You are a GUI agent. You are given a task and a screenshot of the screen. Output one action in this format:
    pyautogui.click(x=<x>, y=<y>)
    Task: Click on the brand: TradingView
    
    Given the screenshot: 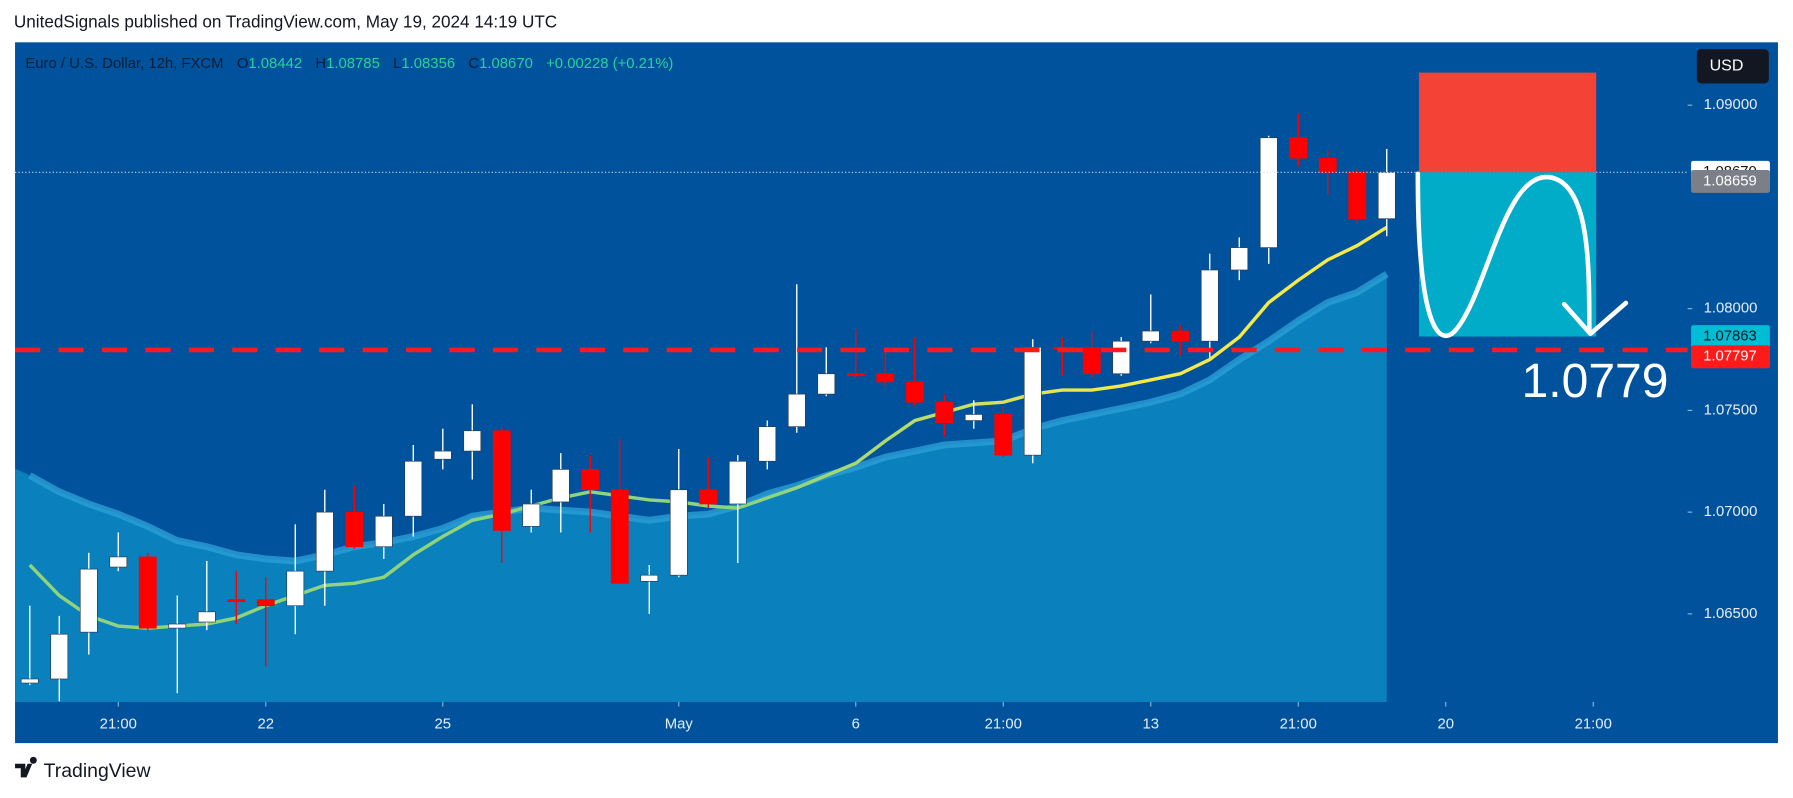 What is the action you would take?
    pyautogui.click(x=83, y=769)
    